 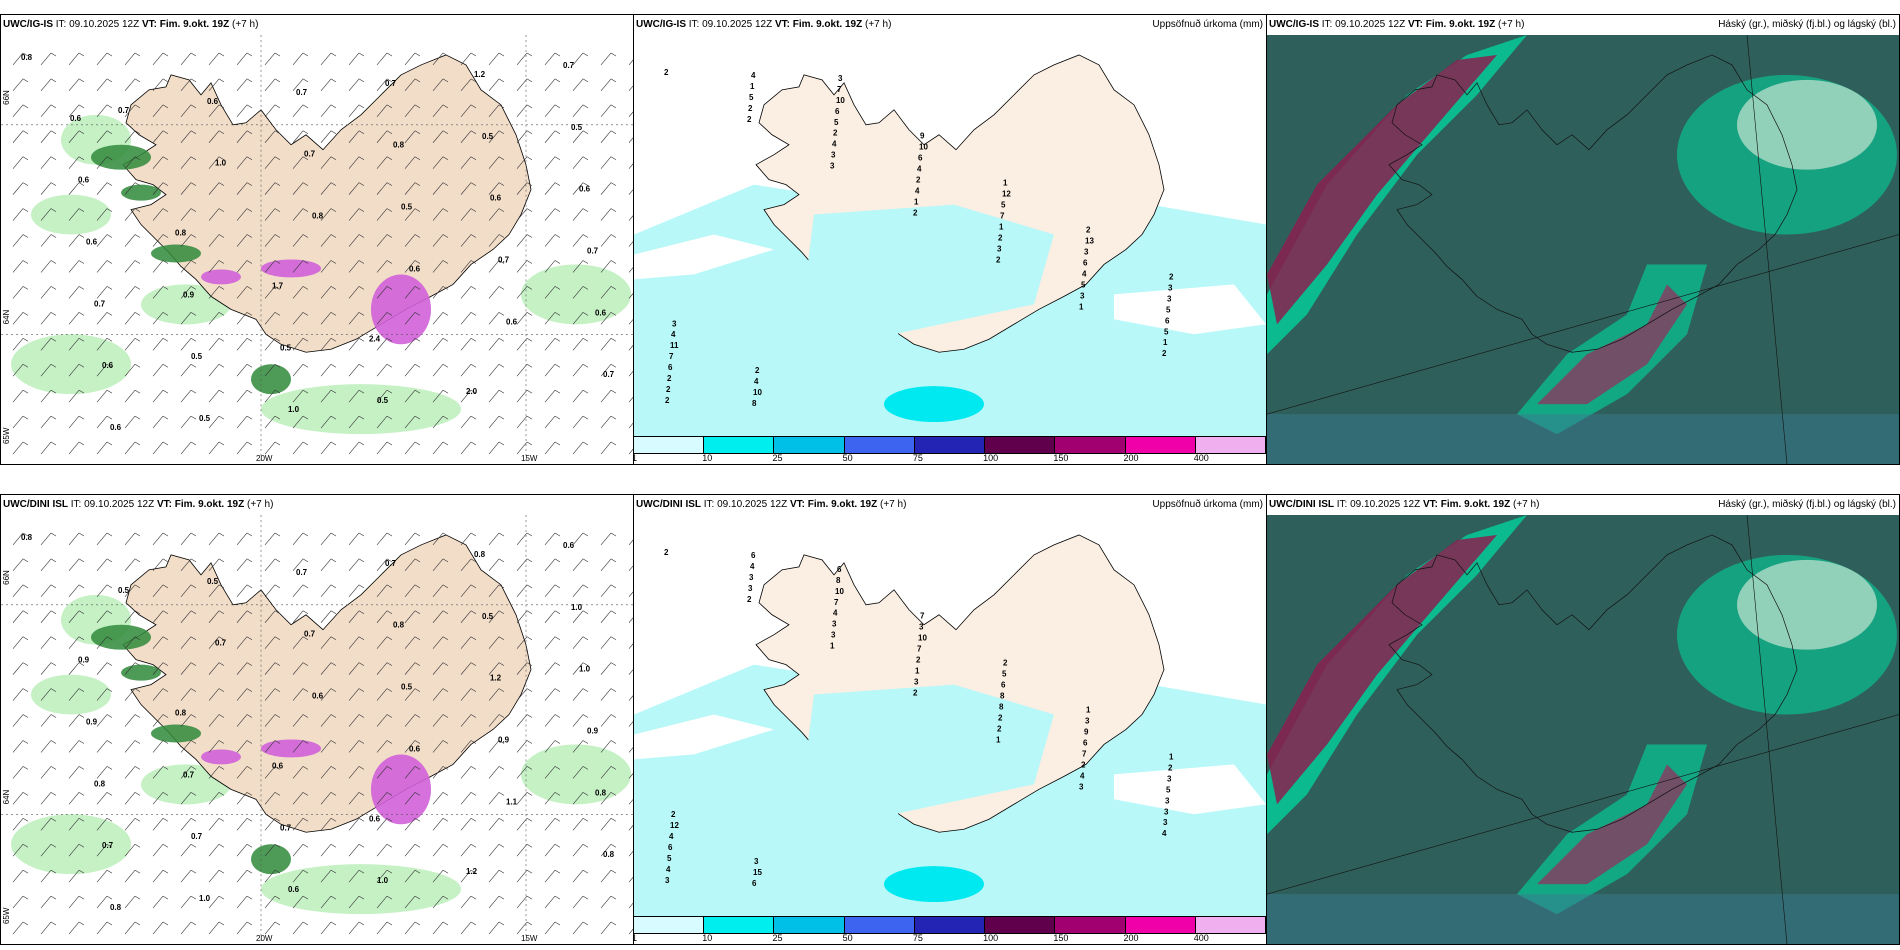 I want to click on precip-value-label: 2.0, so click(x=472, y=391).